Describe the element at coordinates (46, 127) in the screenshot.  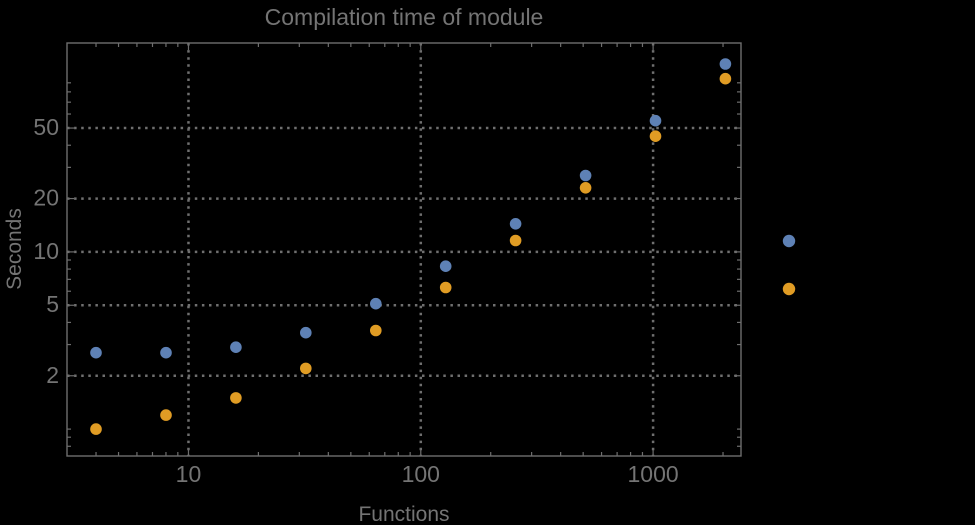
I see `y-tick-label: 50` at that location.